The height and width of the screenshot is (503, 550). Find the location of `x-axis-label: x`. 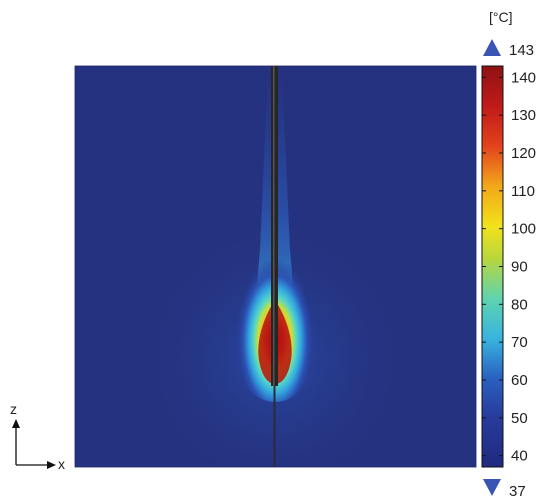

x-axis-label: x is located at coordinates (61, 464).